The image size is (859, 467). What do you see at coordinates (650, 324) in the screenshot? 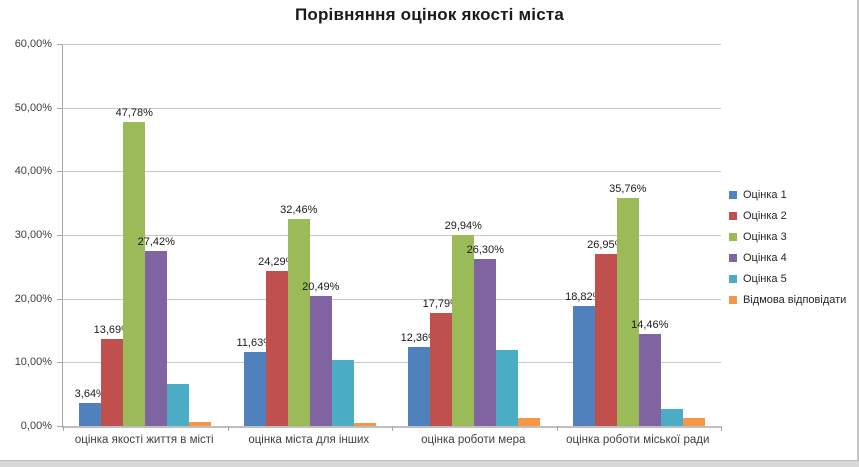
I see `bar-value-label: 14,46%` at bounding box center [650, 324].